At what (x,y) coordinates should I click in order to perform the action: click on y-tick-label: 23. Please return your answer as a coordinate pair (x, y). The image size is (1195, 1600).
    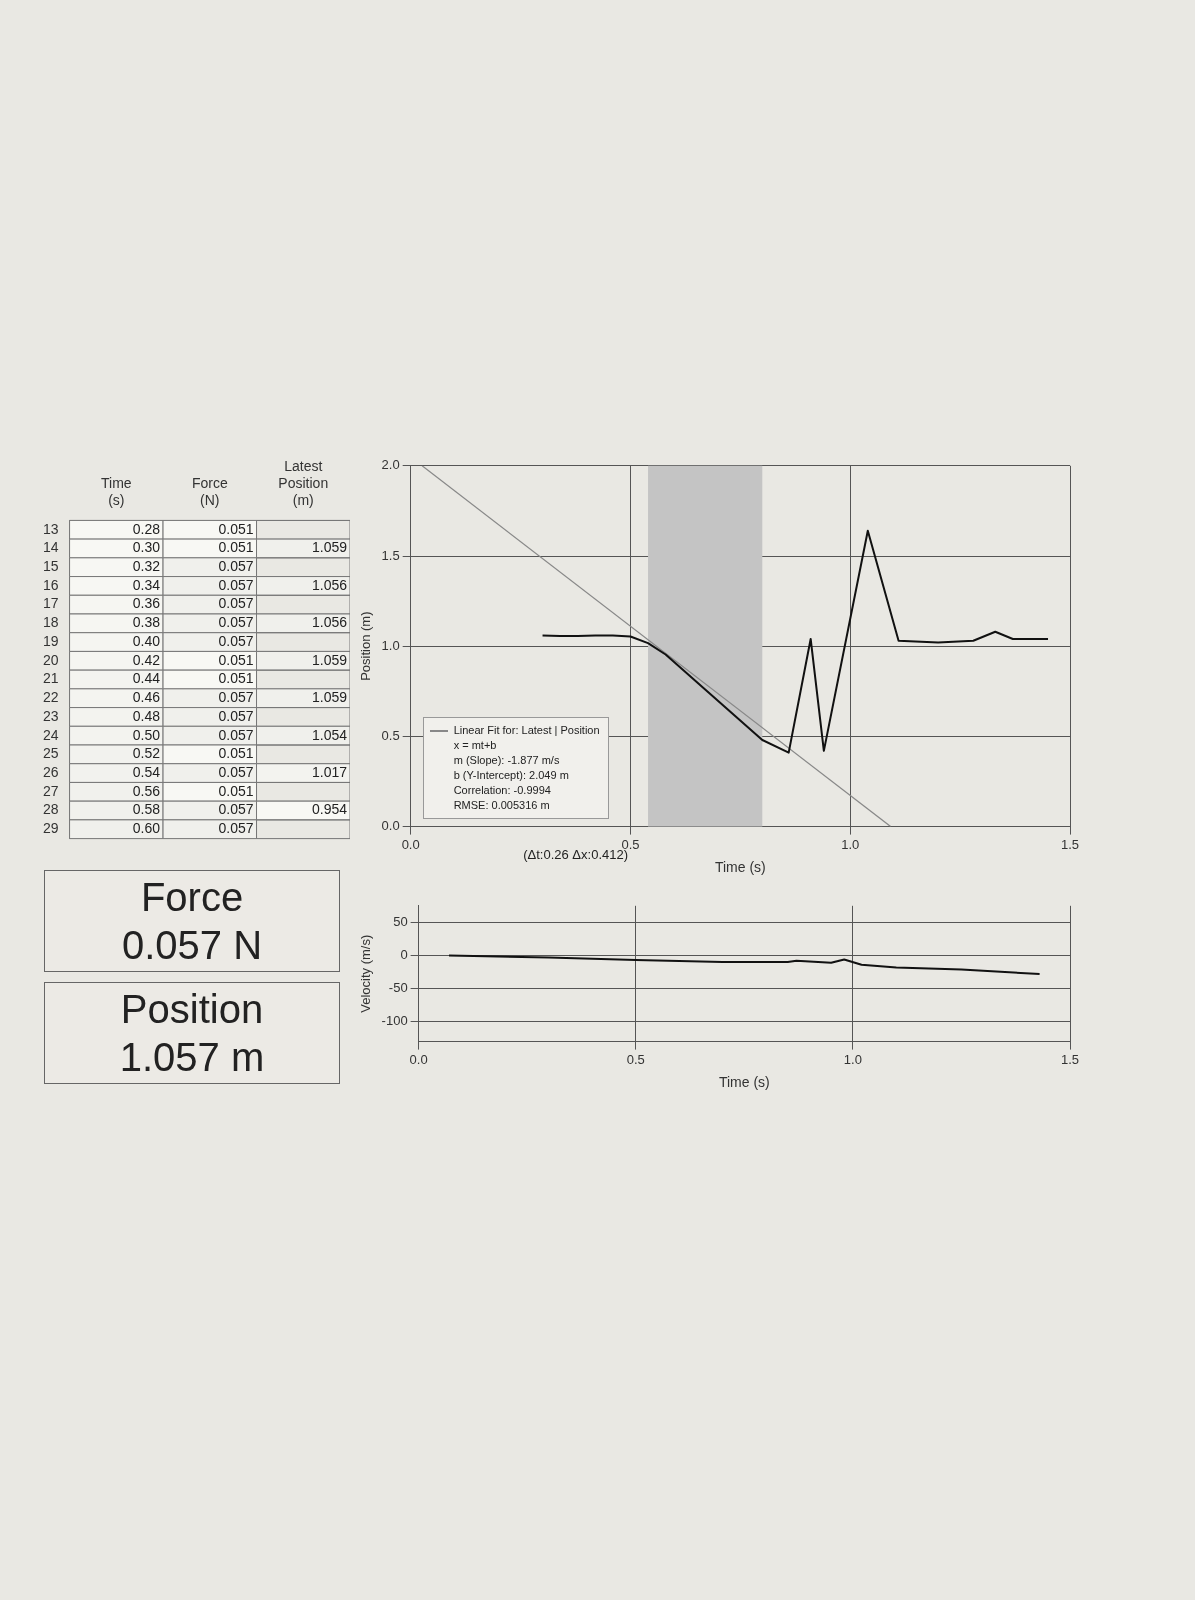
    Looking at the image, I should click on (50, 715).